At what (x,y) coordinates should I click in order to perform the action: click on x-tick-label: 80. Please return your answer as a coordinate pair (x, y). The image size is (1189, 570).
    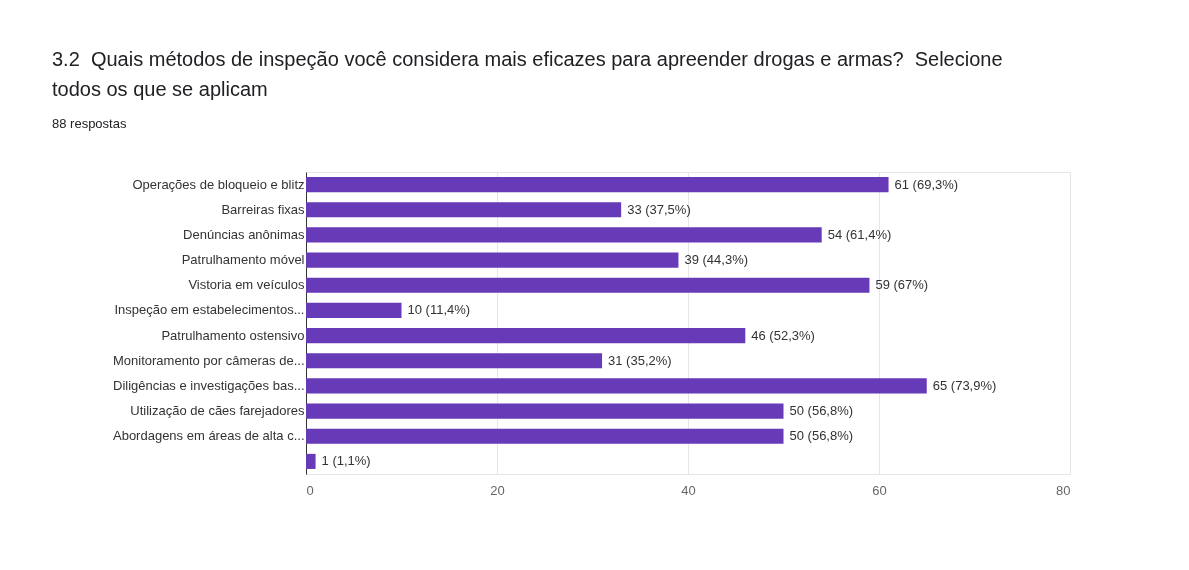
    Looking at the image, I should click on (1063, 490).